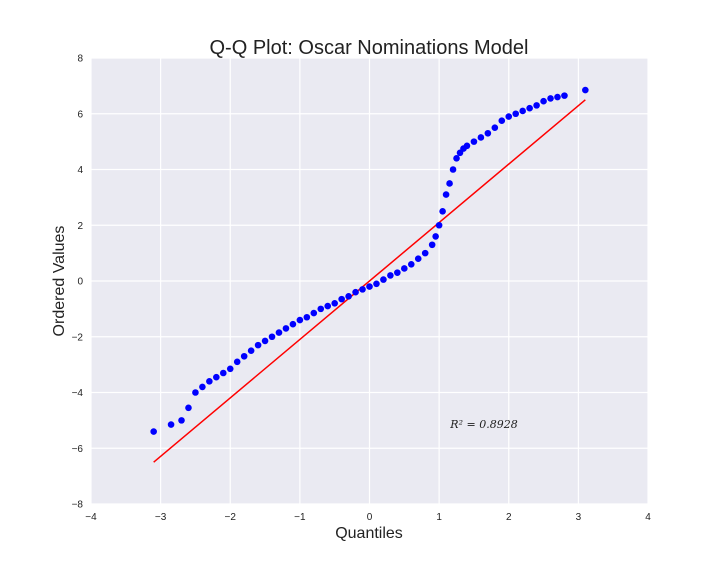 This screenshot has width=720, height=576. Describe the element at coordinates (59, 281) in the screenshot. I see `y-axis-label: Ordered Values` at that location.